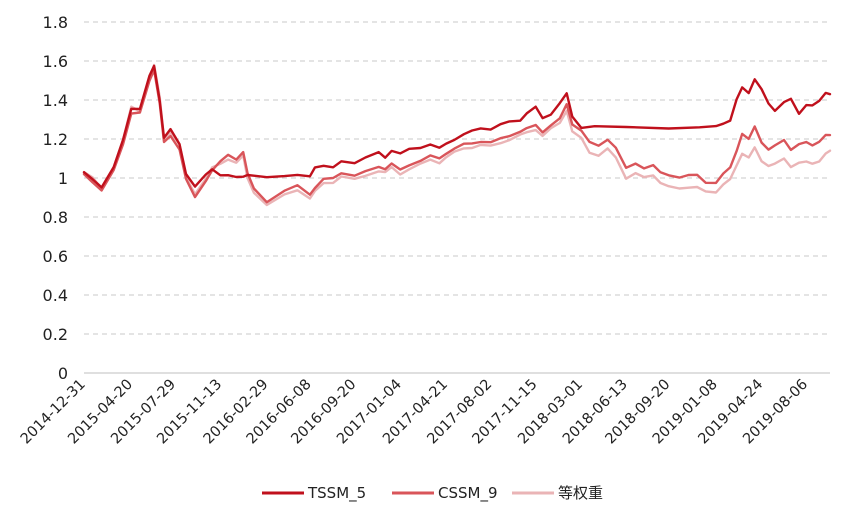  I want to click on y-tick-label: 1.6, so click(55, 61).